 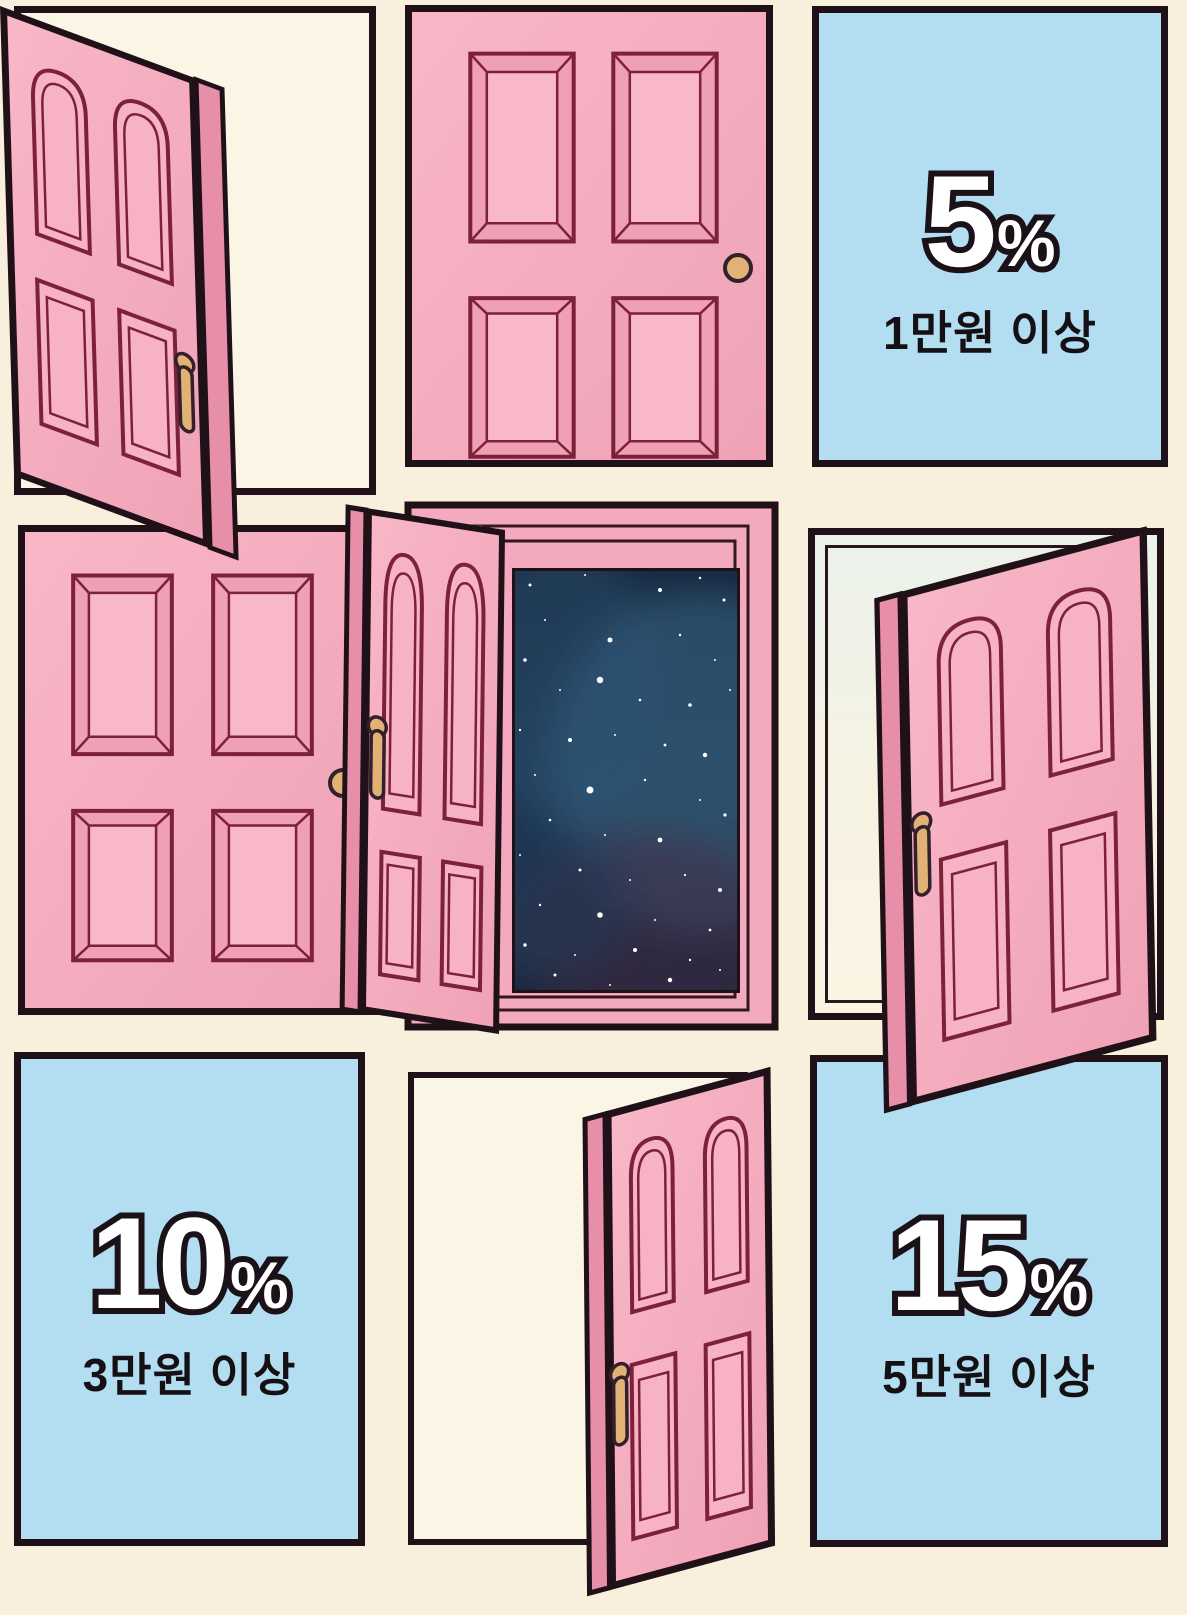 What do you see at coordinates (989, 1376) in the screenshot?
I see `discount-condition-15: 5만원 이상` at bounding box center [989, 1376].